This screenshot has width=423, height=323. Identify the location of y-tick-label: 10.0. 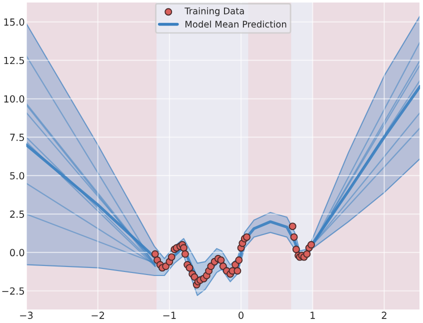
(14, 99).